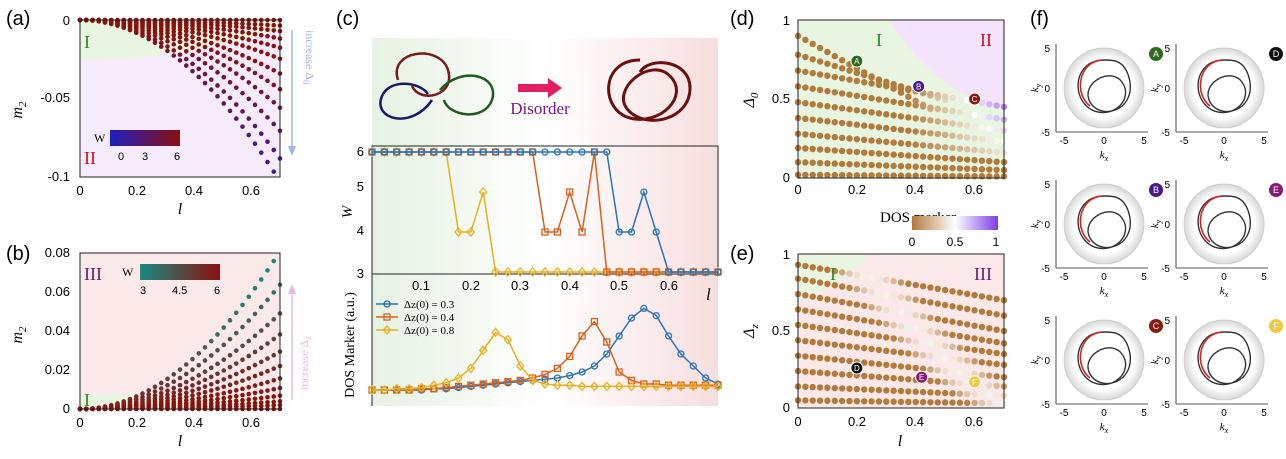  What do you see at coordinates (1211, 355) in the screenshot?
I see `knot-red-segment` at bounding box center [1211, 355].